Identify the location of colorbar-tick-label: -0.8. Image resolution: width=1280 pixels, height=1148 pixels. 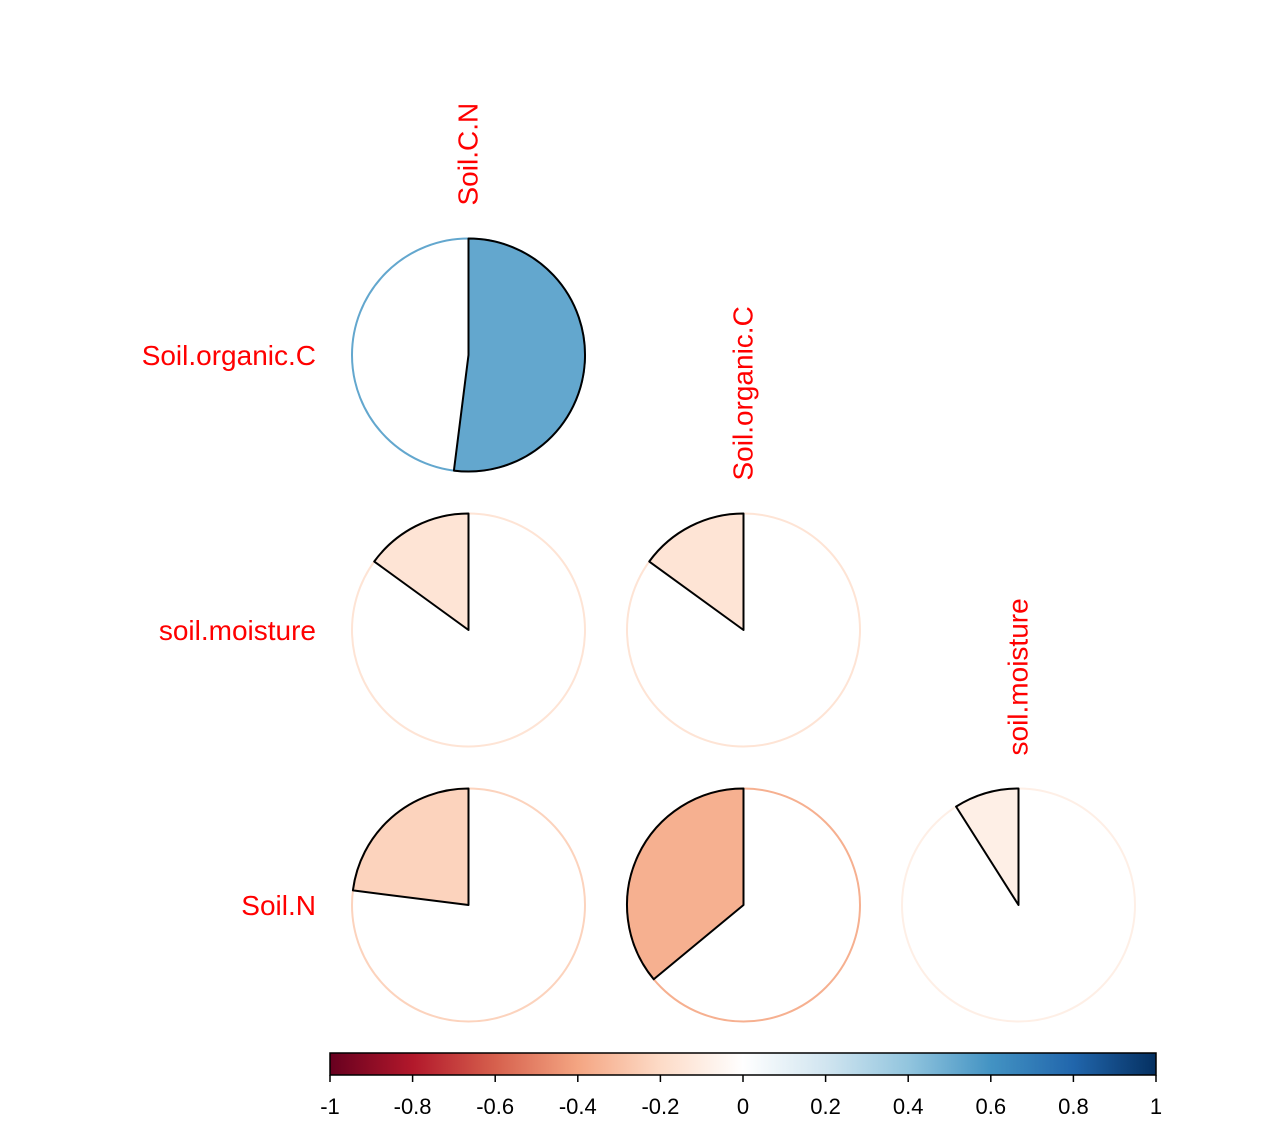
(413, 1106).